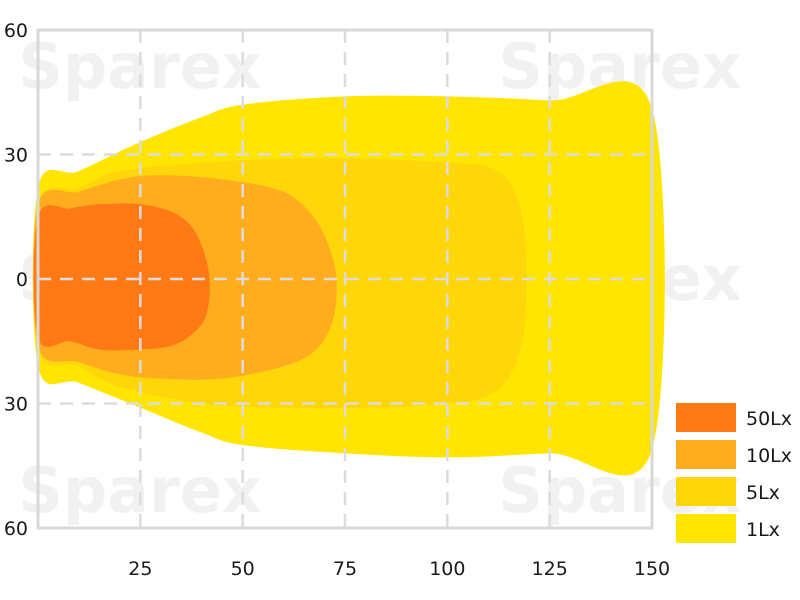  What do you see at coordinates (121, 277) in the screenshot?
I see `area-50lx` at bounding box center [121, 277].